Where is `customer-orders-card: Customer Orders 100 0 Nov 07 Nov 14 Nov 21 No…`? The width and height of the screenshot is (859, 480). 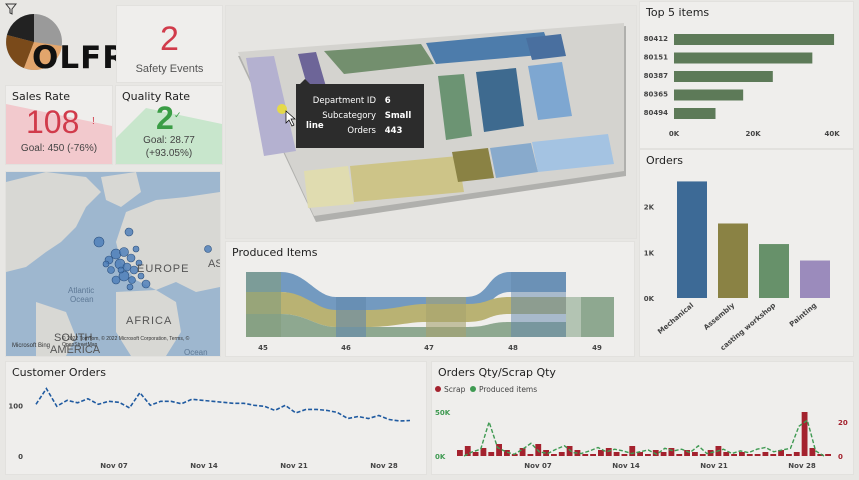
customer-orders-card: Customer Orders 100 0 Nov 07 Nov 14 Nov 21 No… is located at coordinates (216, 418).